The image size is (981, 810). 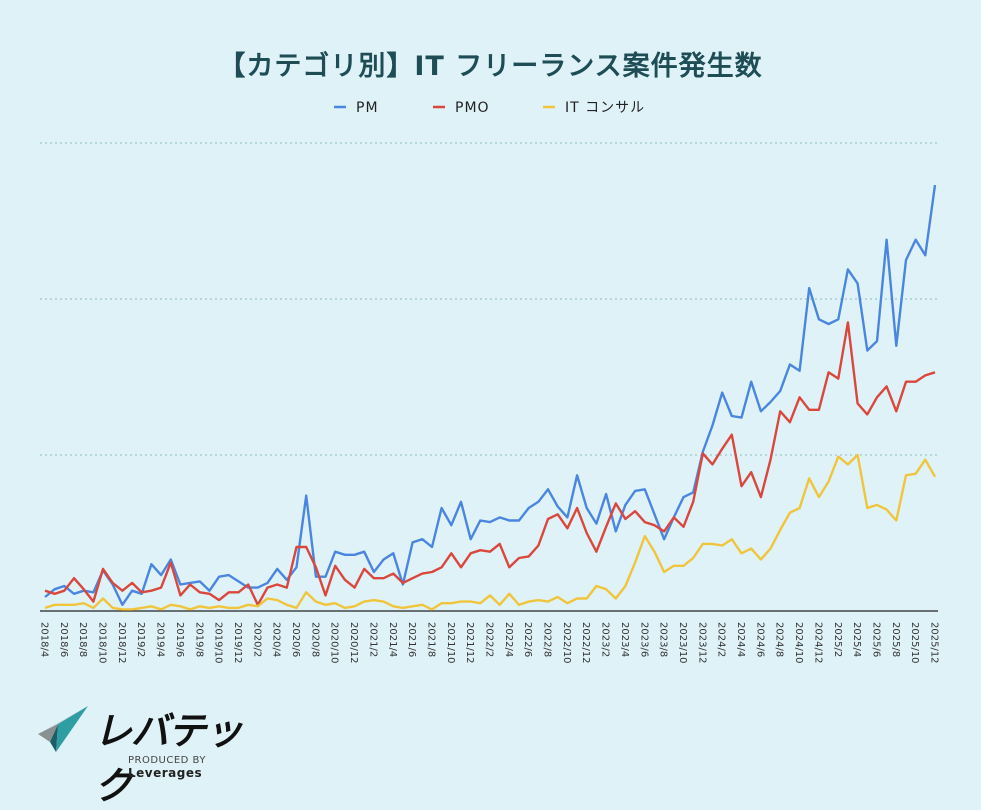 What do you see at coordinates (121, 643) in the screenshot?
I see `x-tick-label: 2018/12` at bounding box center [121, 643].